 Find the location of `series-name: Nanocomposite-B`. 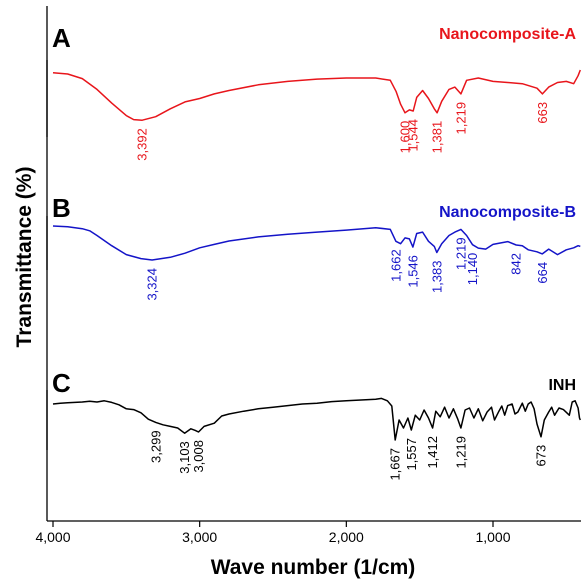

series-name: Nanocomposite-B is located at coordinates (507, 212).